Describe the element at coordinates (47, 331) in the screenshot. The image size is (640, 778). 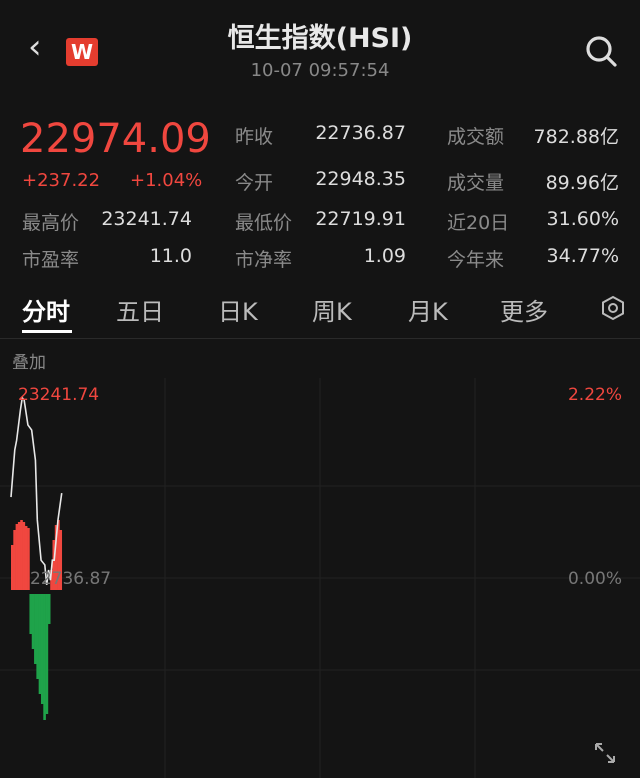
I see `active-tab-indicator` at that location.